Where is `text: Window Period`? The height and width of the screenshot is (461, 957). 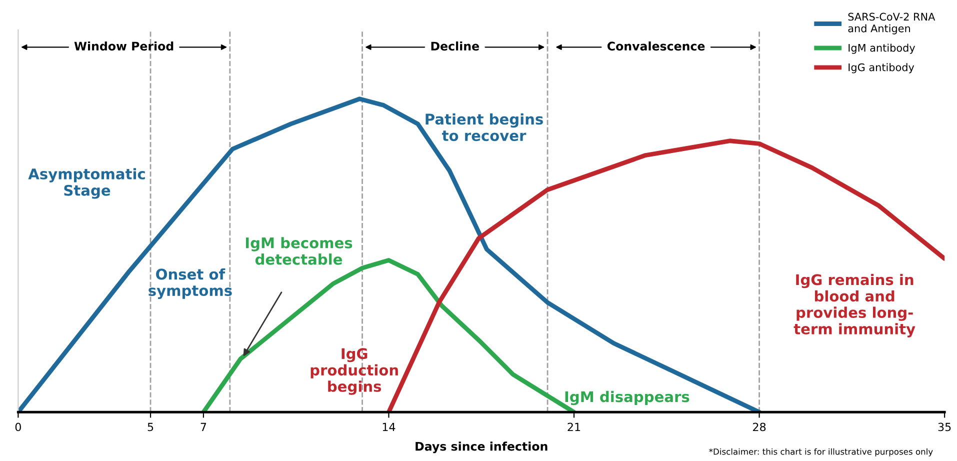
text: Window Period is located at coordinates (124, 46).